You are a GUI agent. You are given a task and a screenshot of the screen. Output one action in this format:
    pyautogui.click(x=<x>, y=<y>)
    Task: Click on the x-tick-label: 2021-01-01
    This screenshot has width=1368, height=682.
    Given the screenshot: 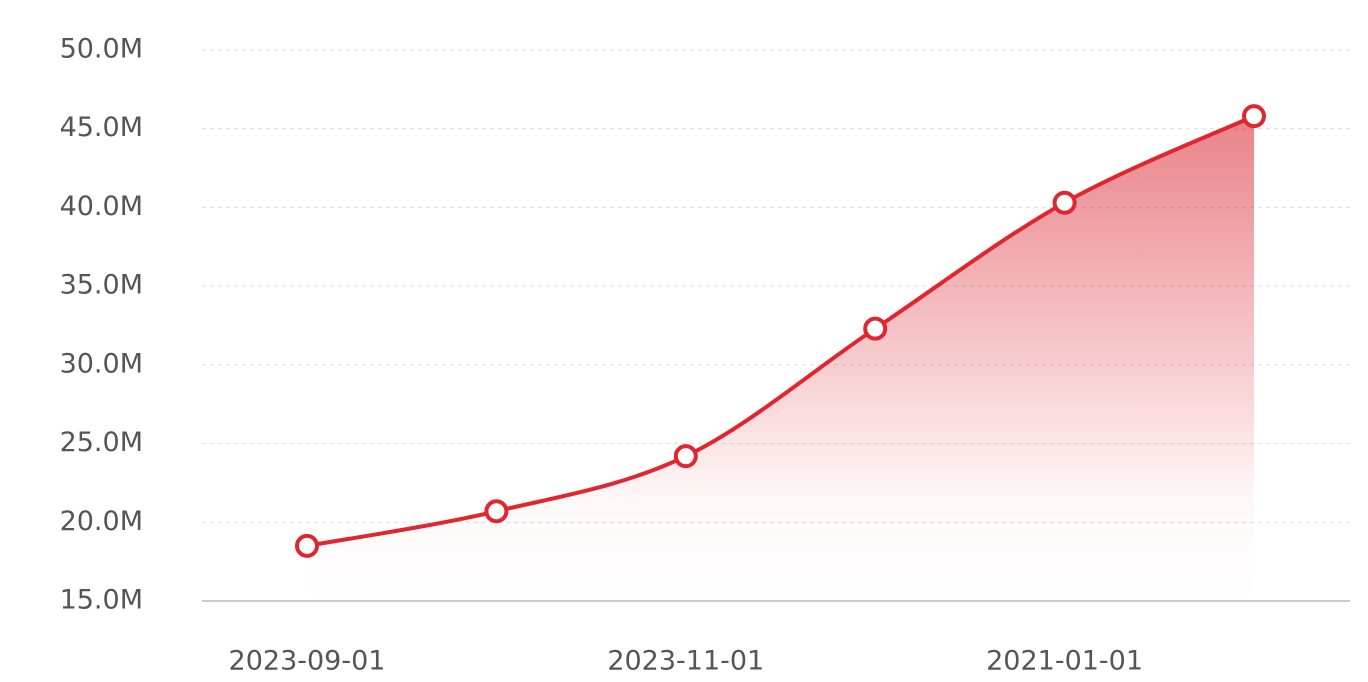 What is the action you would take?
    pyautogui.click(x=1064, y=661)
    